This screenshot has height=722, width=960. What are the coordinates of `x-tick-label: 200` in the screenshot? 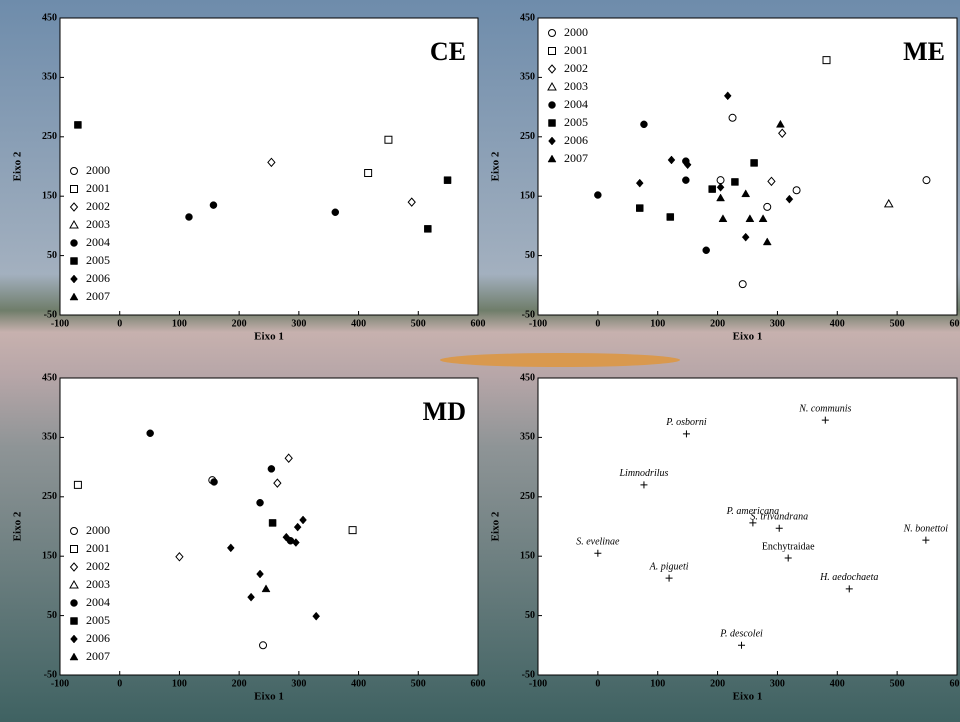 It's located at (717, 683).